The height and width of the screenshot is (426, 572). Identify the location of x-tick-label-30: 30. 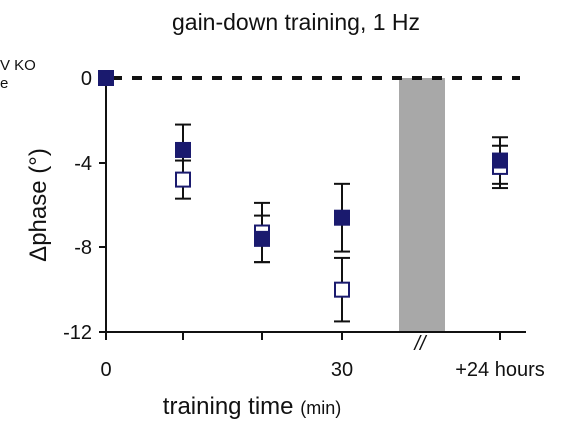
(342, 370).